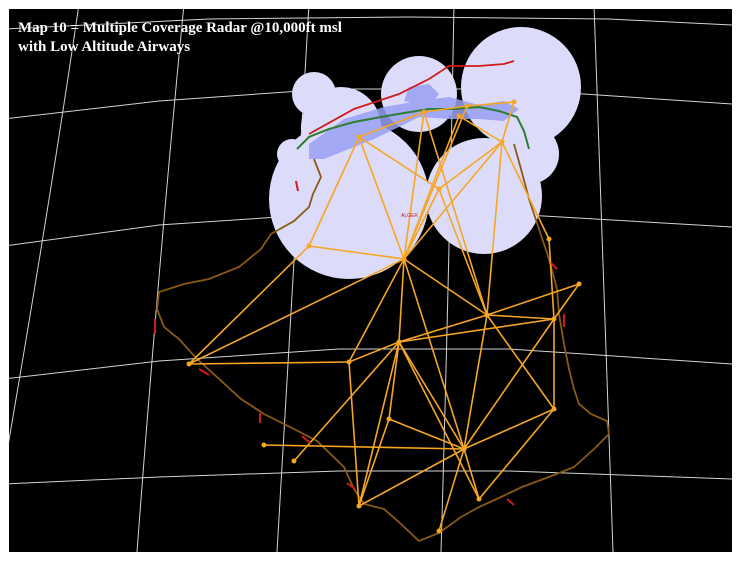 The width and height of the screenshot is (742, 561). I want to click on map-title-line-2: with Low Altitude Airways, so click(104, 47).